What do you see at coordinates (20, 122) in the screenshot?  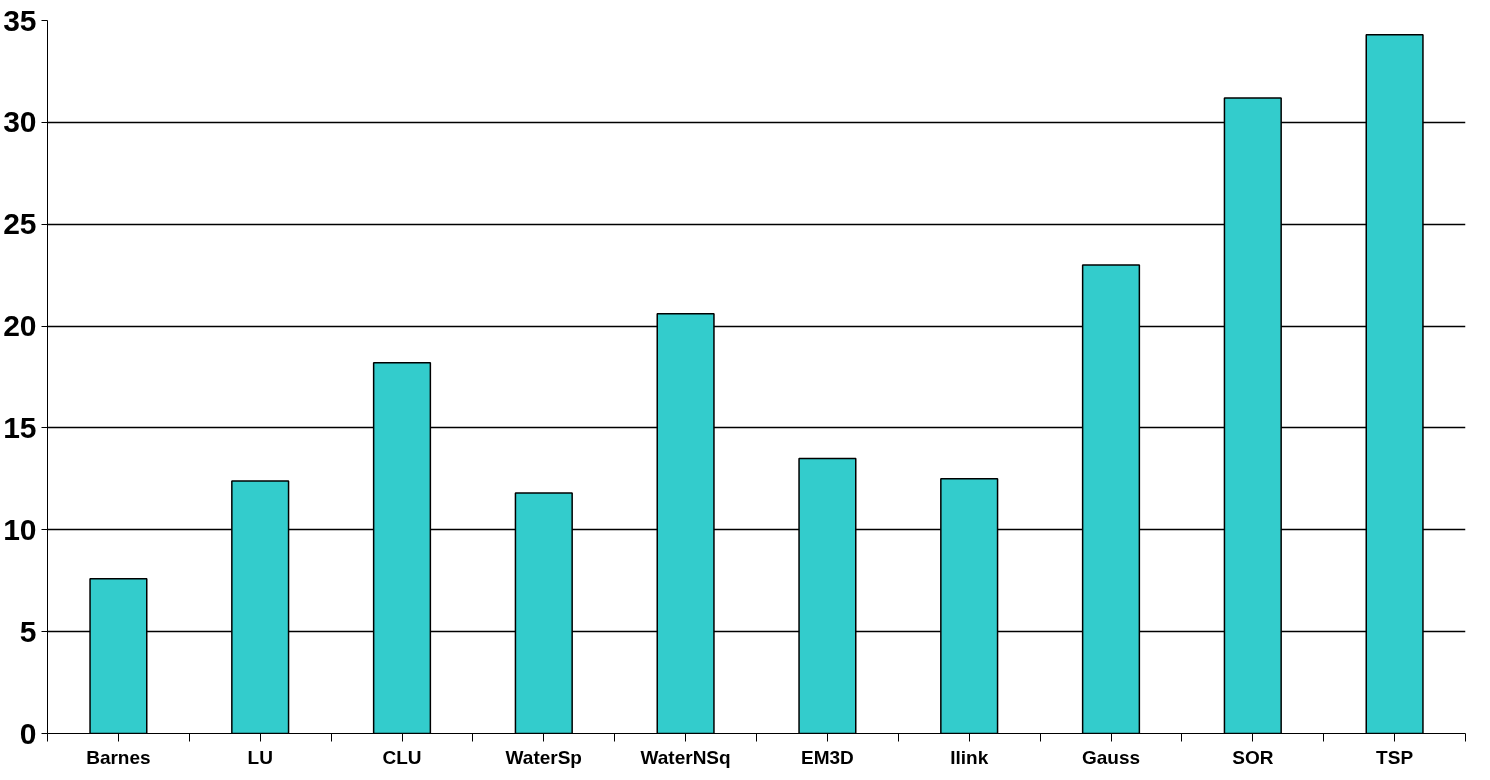 I see `y-tick-label: 30` at bounding box center [20, 122].